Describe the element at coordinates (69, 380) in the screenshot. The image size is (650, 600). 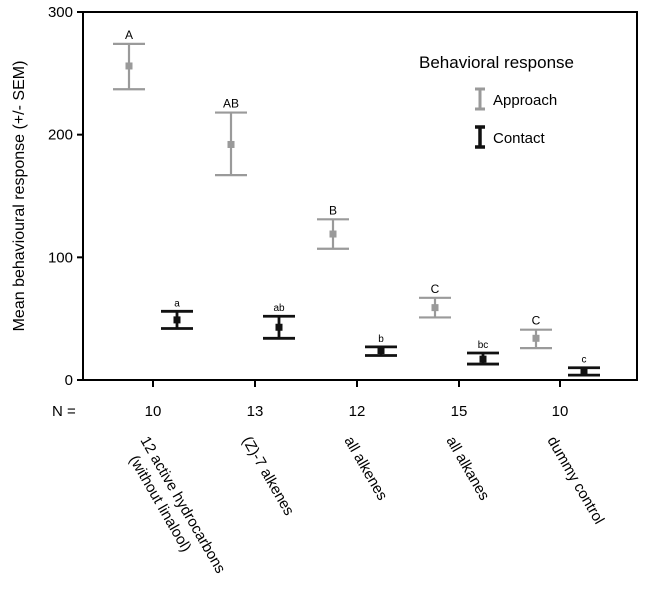
I see `y-tick-label: 0` at that location.